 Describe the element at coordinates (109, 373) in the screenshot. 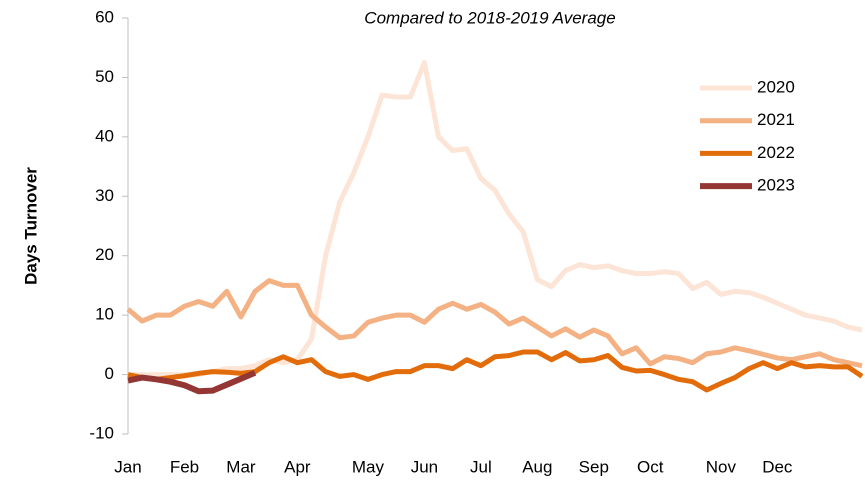

I see `y-tick-label: 0` at that location.